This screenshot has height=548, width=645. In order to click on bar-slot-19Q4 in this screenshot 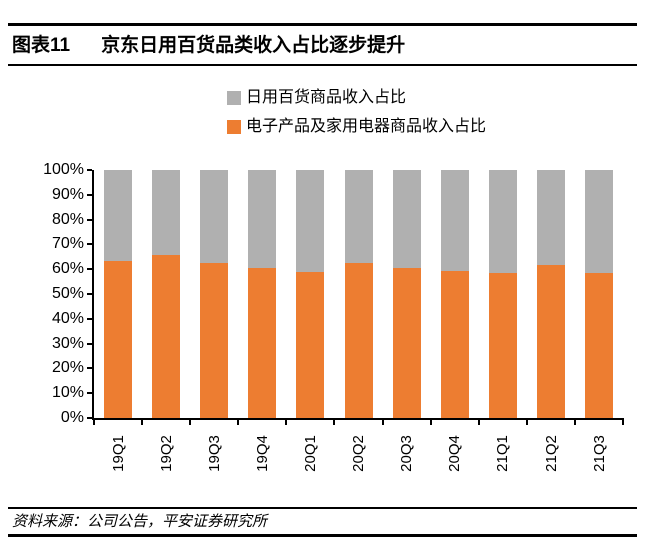, I will do `click(262, 294)`.